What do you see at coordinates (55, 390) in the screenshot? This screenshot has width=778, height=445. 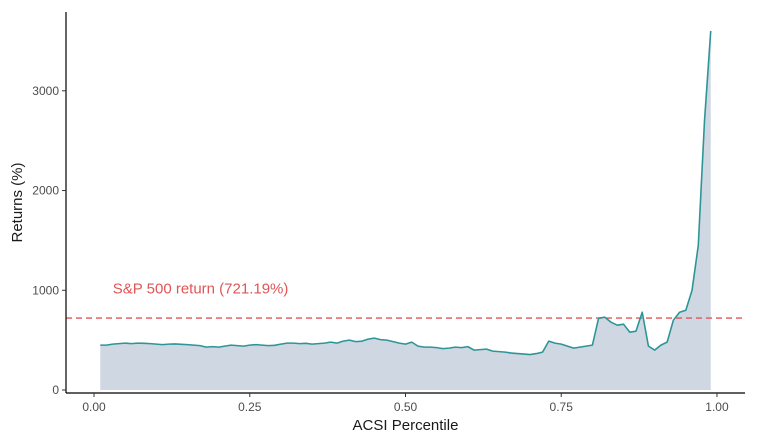 I see `y-tick-label: 0` at bounding box center [55, 390].